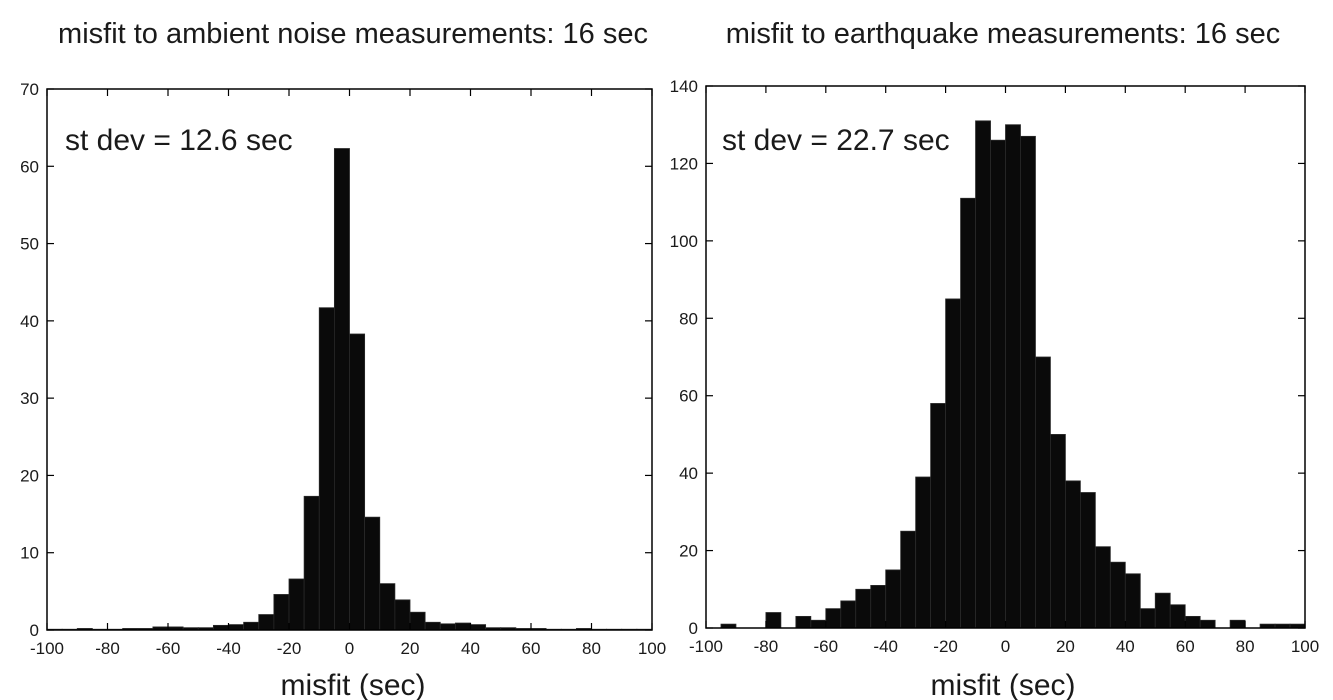 This screenshot has width=1333, height=700. Describe the element at coordinates (179, 140) in the screenshot. I see `stdev-annotation-ambient-noise: st dev = 12.6 sec` at that location.